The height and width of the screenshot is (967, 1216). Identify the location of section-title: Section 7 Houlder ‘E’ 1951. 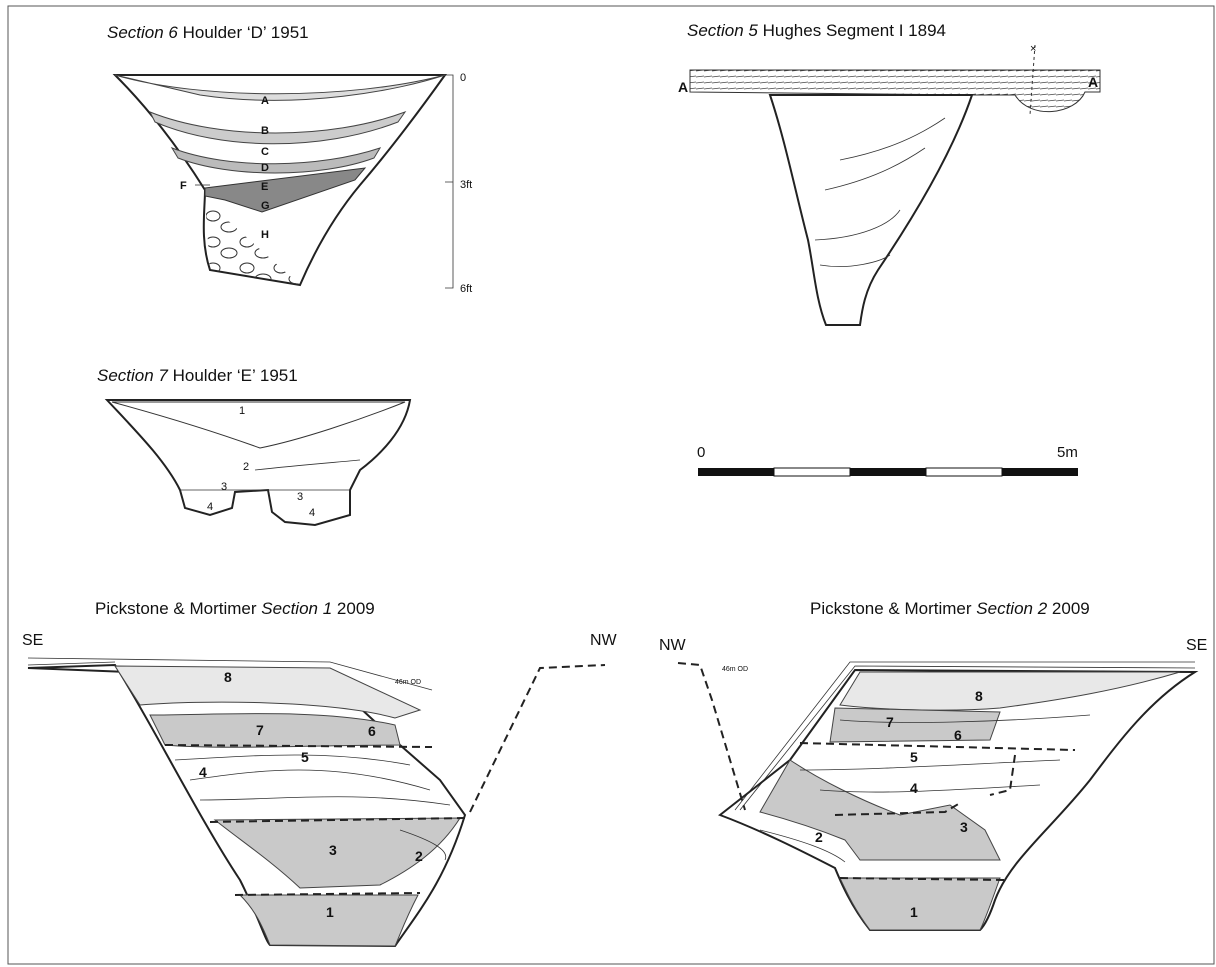
(197, 375).